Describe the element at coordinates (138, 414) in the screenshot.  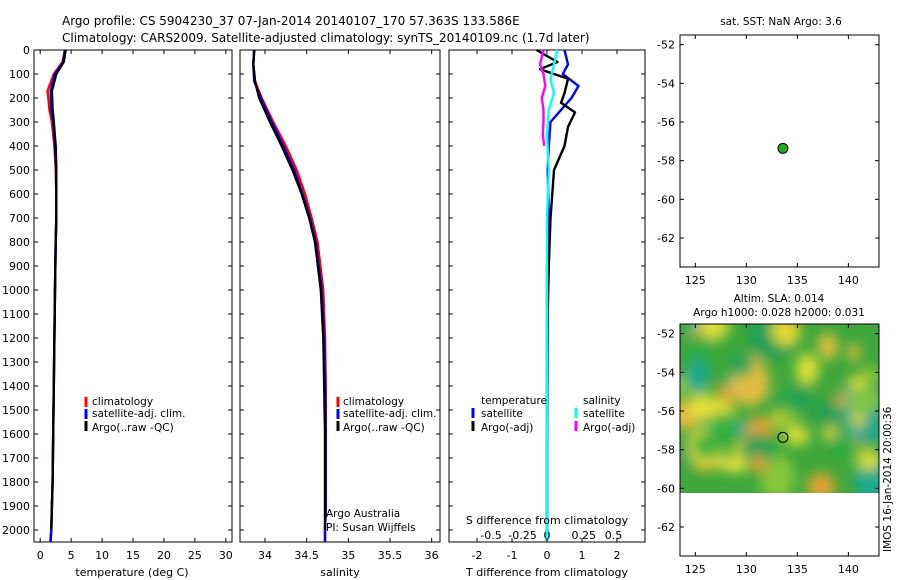
I see `legend-satellite: satellite-adj. clim.` at that location.